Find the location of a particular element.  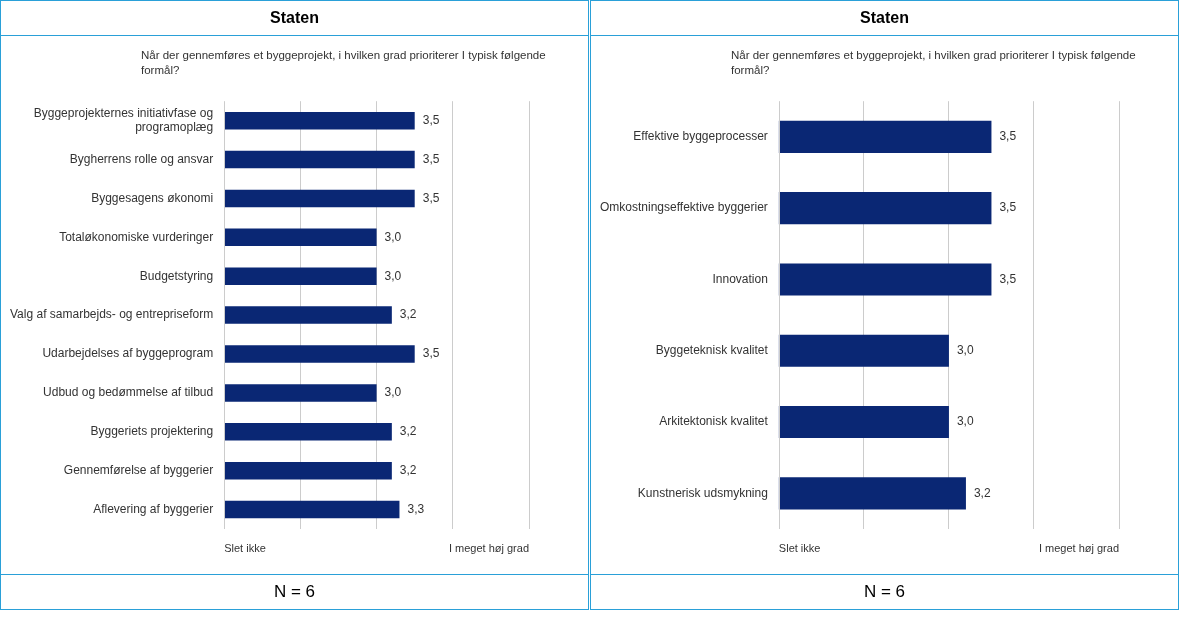

y-tick-label: Byggeteknisk kvalitet is located at coordinates (712, 350).